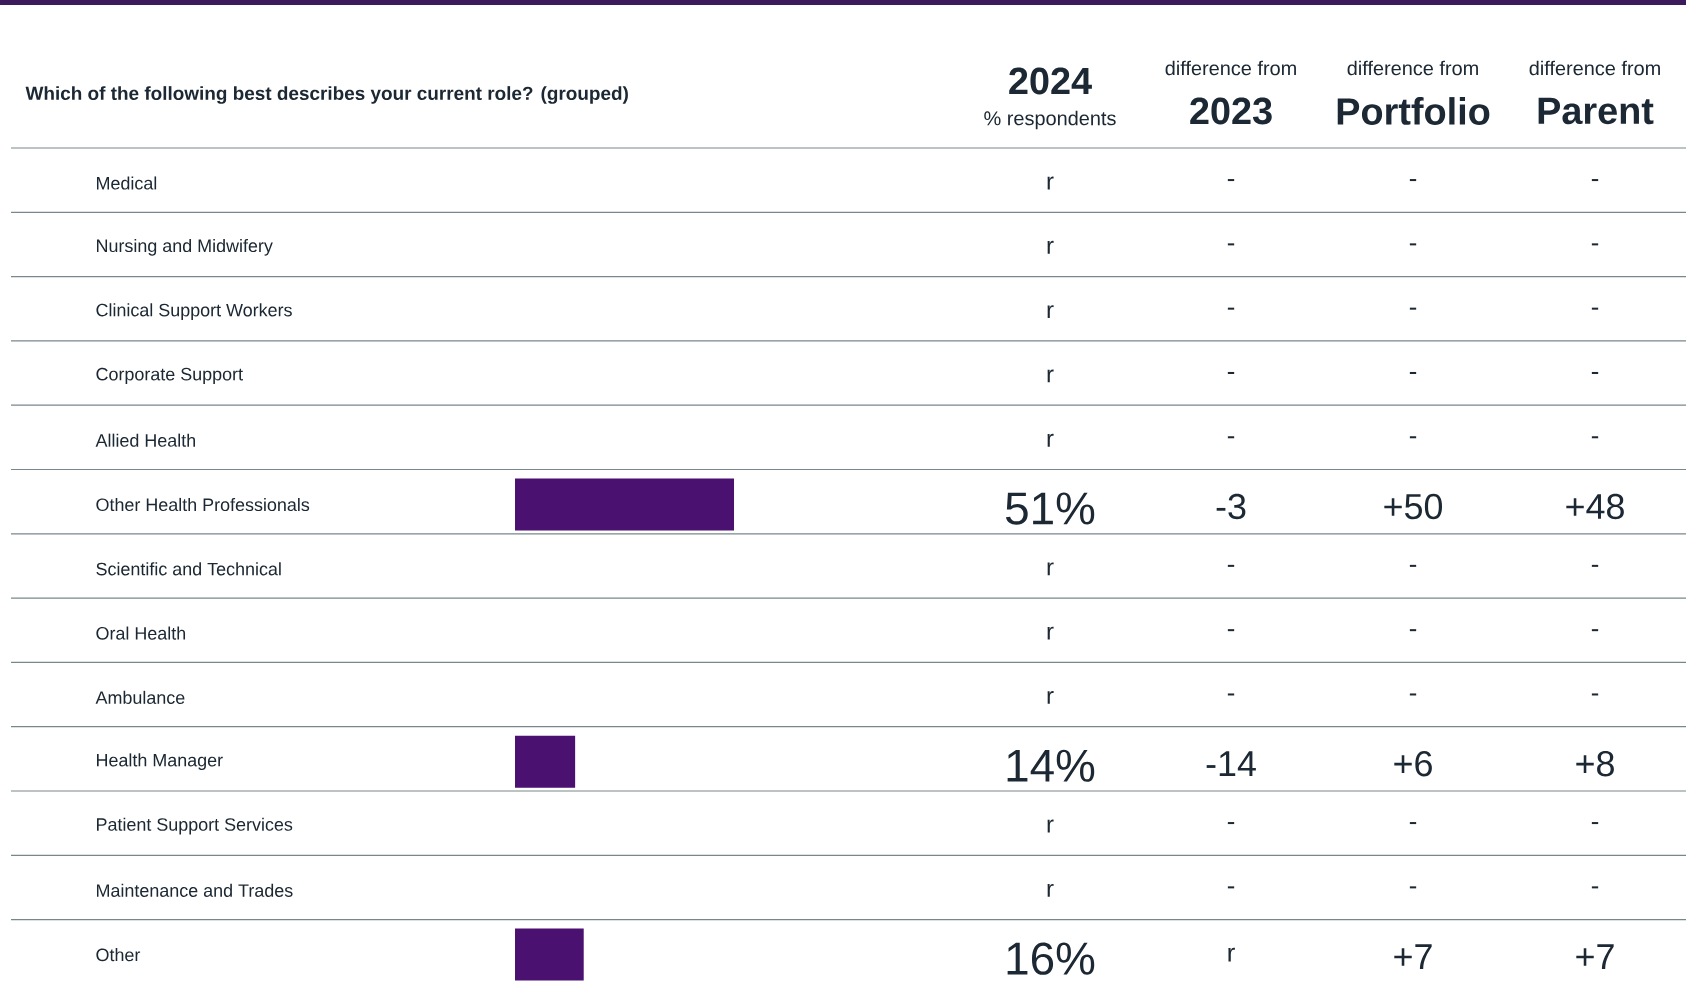 The image size is (1686, 987). What do you see at coordinates (1413, 764) in the screenshot?
I see `text: +6` at bounding box center [1413, 764].